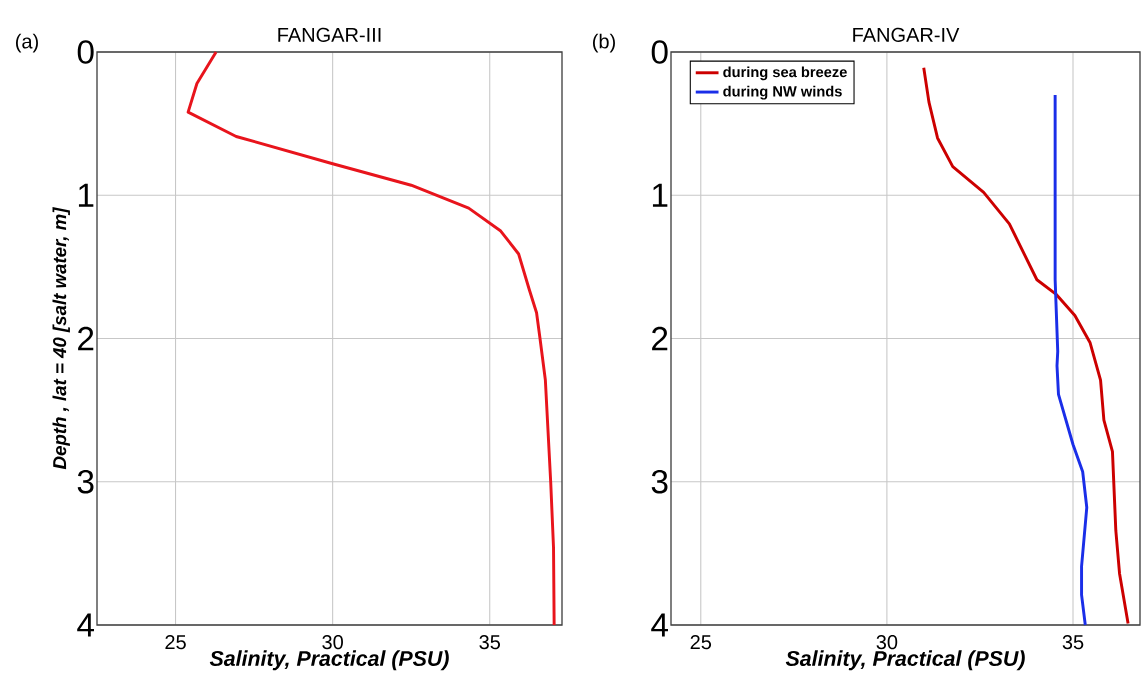 This screenshot has height=698, width=1143. What do you see at coordinates (61, 338) in the screenshot?
I see `y-axis-title: Depth , lat = 40 [salt water, m]` at bounding box center [61, 338].